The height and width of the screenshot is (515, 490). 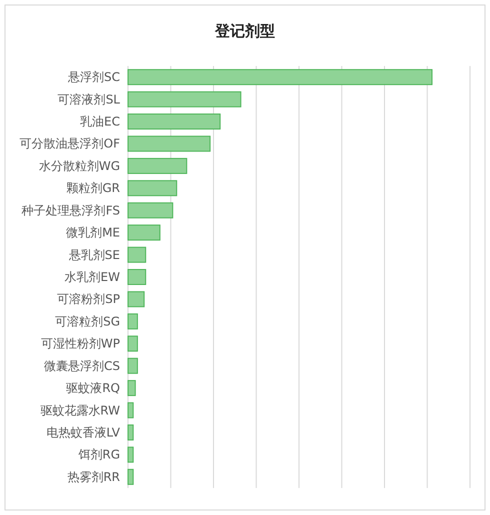 What do you see at coordinates (82, 365) in the screenshot?
I see `y-tick-label: 微囊悬浮剂CS` at bounding box center [82, 365].